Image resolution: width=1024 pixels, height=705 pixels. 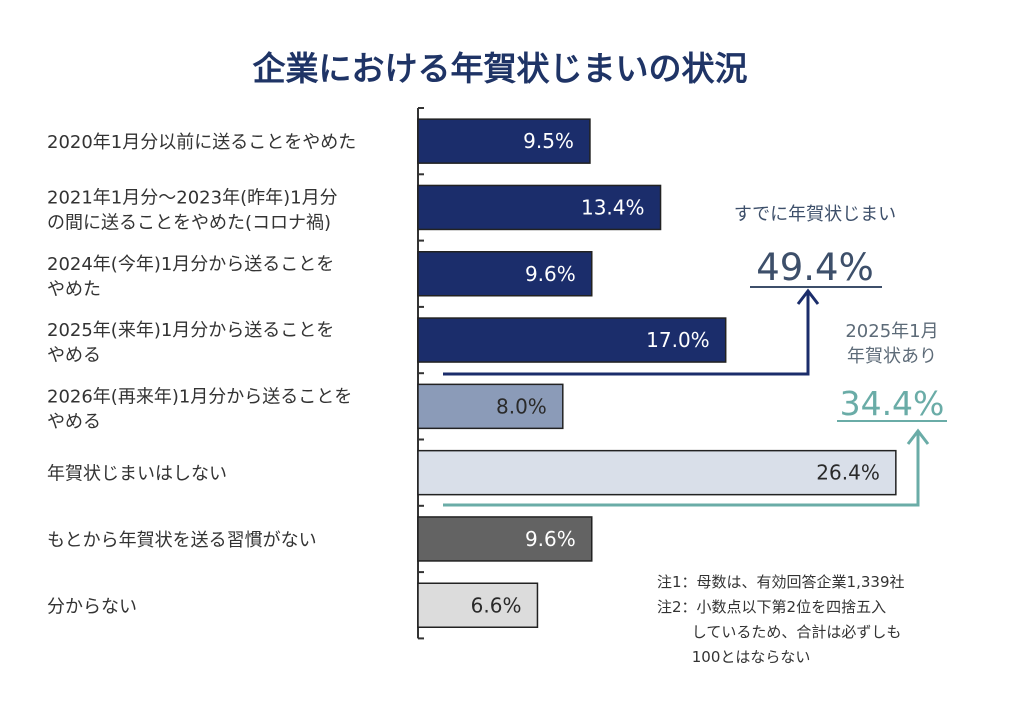 What do you see at coordinates (199, 396) in the screenshot?
I see `category-label: 2026年(再来年)1月分から送ることを` at bounding box center [199, 396].